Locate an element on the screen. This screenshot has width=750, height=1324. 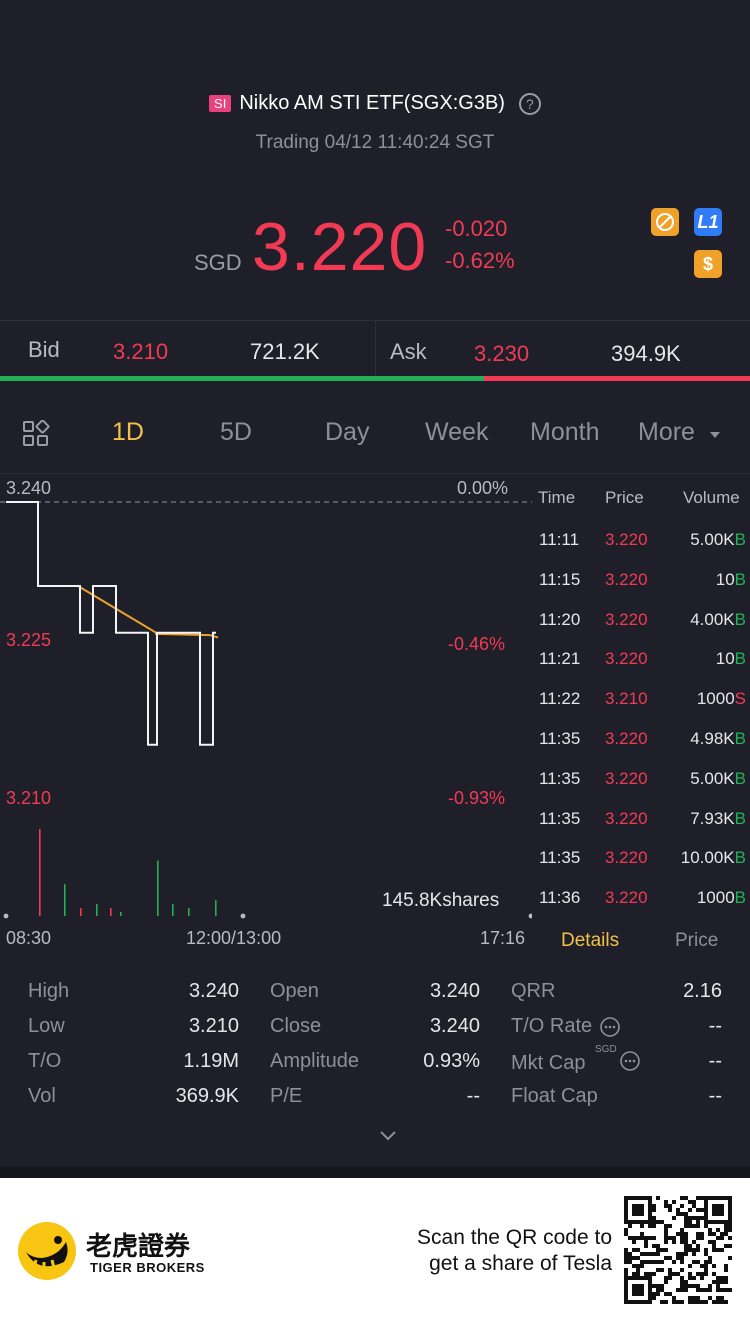
stock-title: Nikko AM STI ETF(SGX:G3B) is located at coordinates (372, 103).